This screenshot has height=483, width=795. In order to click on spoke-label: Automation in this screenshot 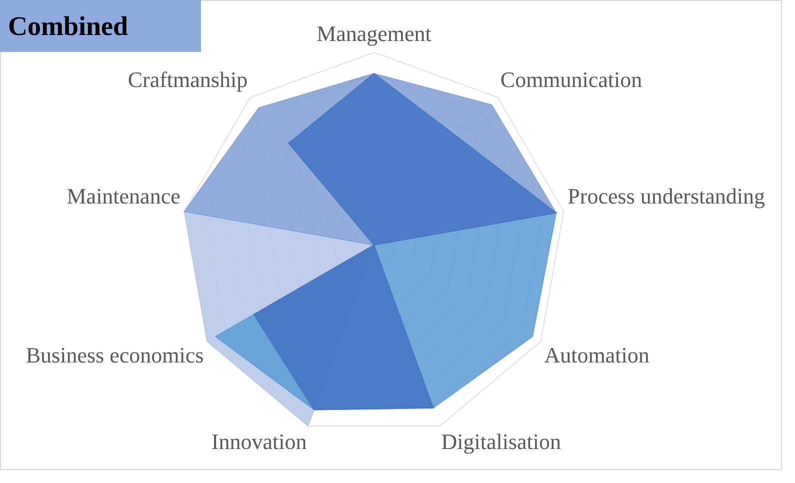, I will do `click(597, 355)`.